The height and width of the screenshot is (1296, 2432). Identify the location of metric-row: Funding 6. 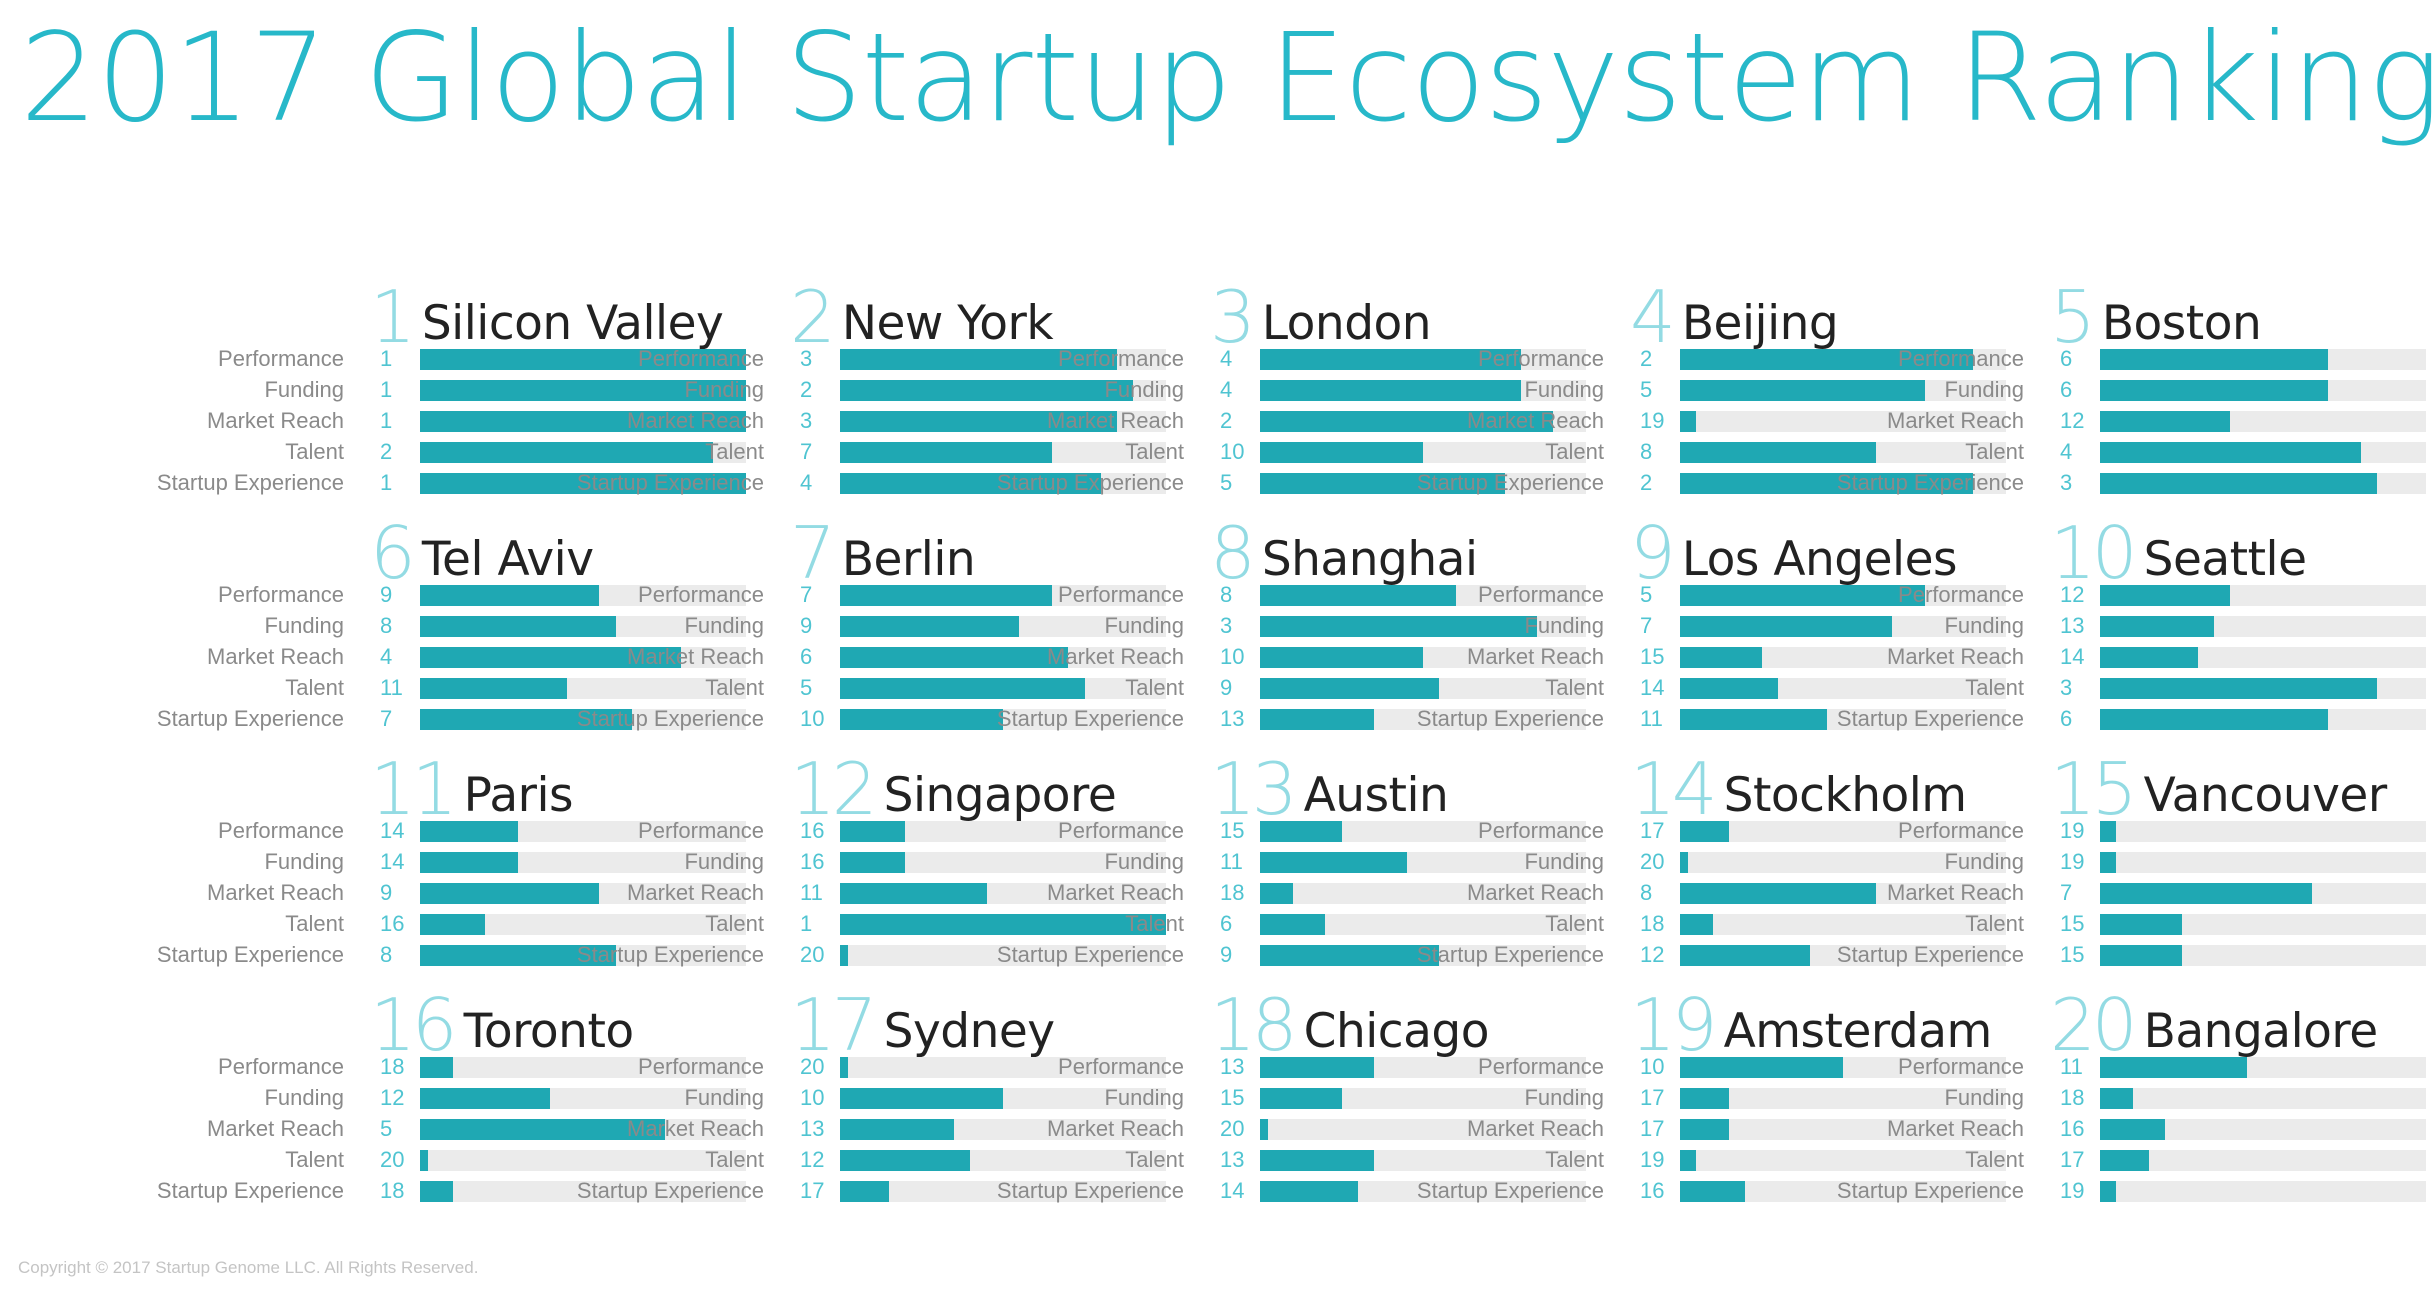
(2056, 391).